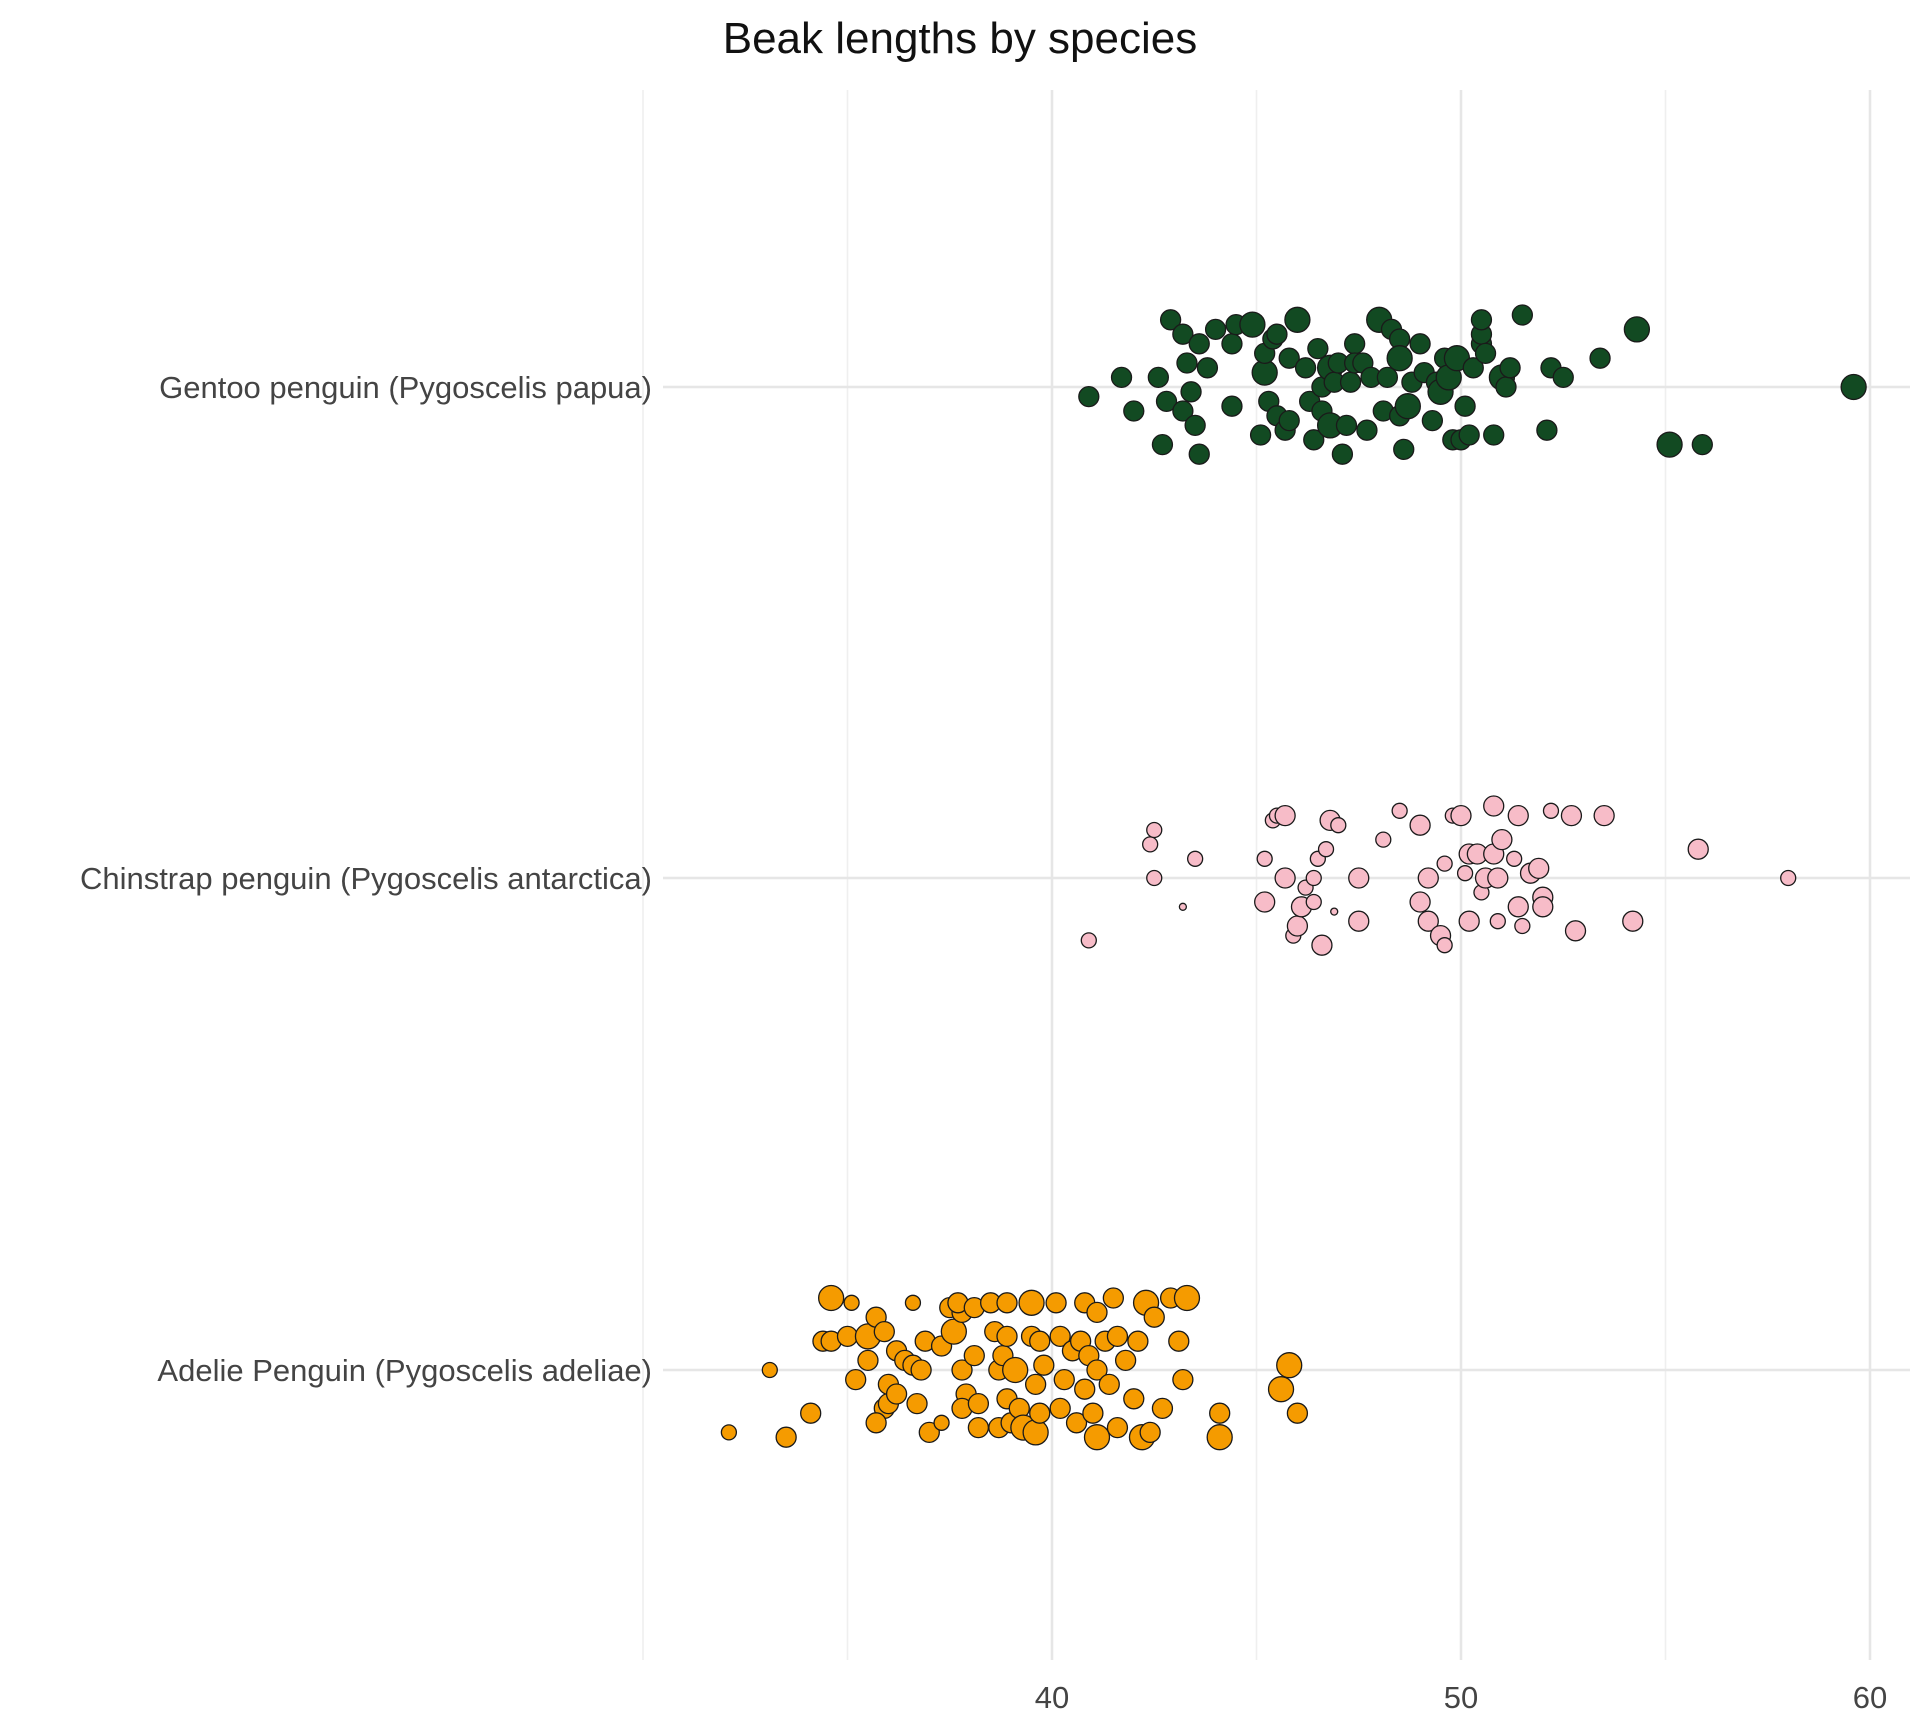  What do you see at coordinates (1461, 1697) in the screenshot?
I see `x-tick-label: 50` at bounding box center [1461, 1697].